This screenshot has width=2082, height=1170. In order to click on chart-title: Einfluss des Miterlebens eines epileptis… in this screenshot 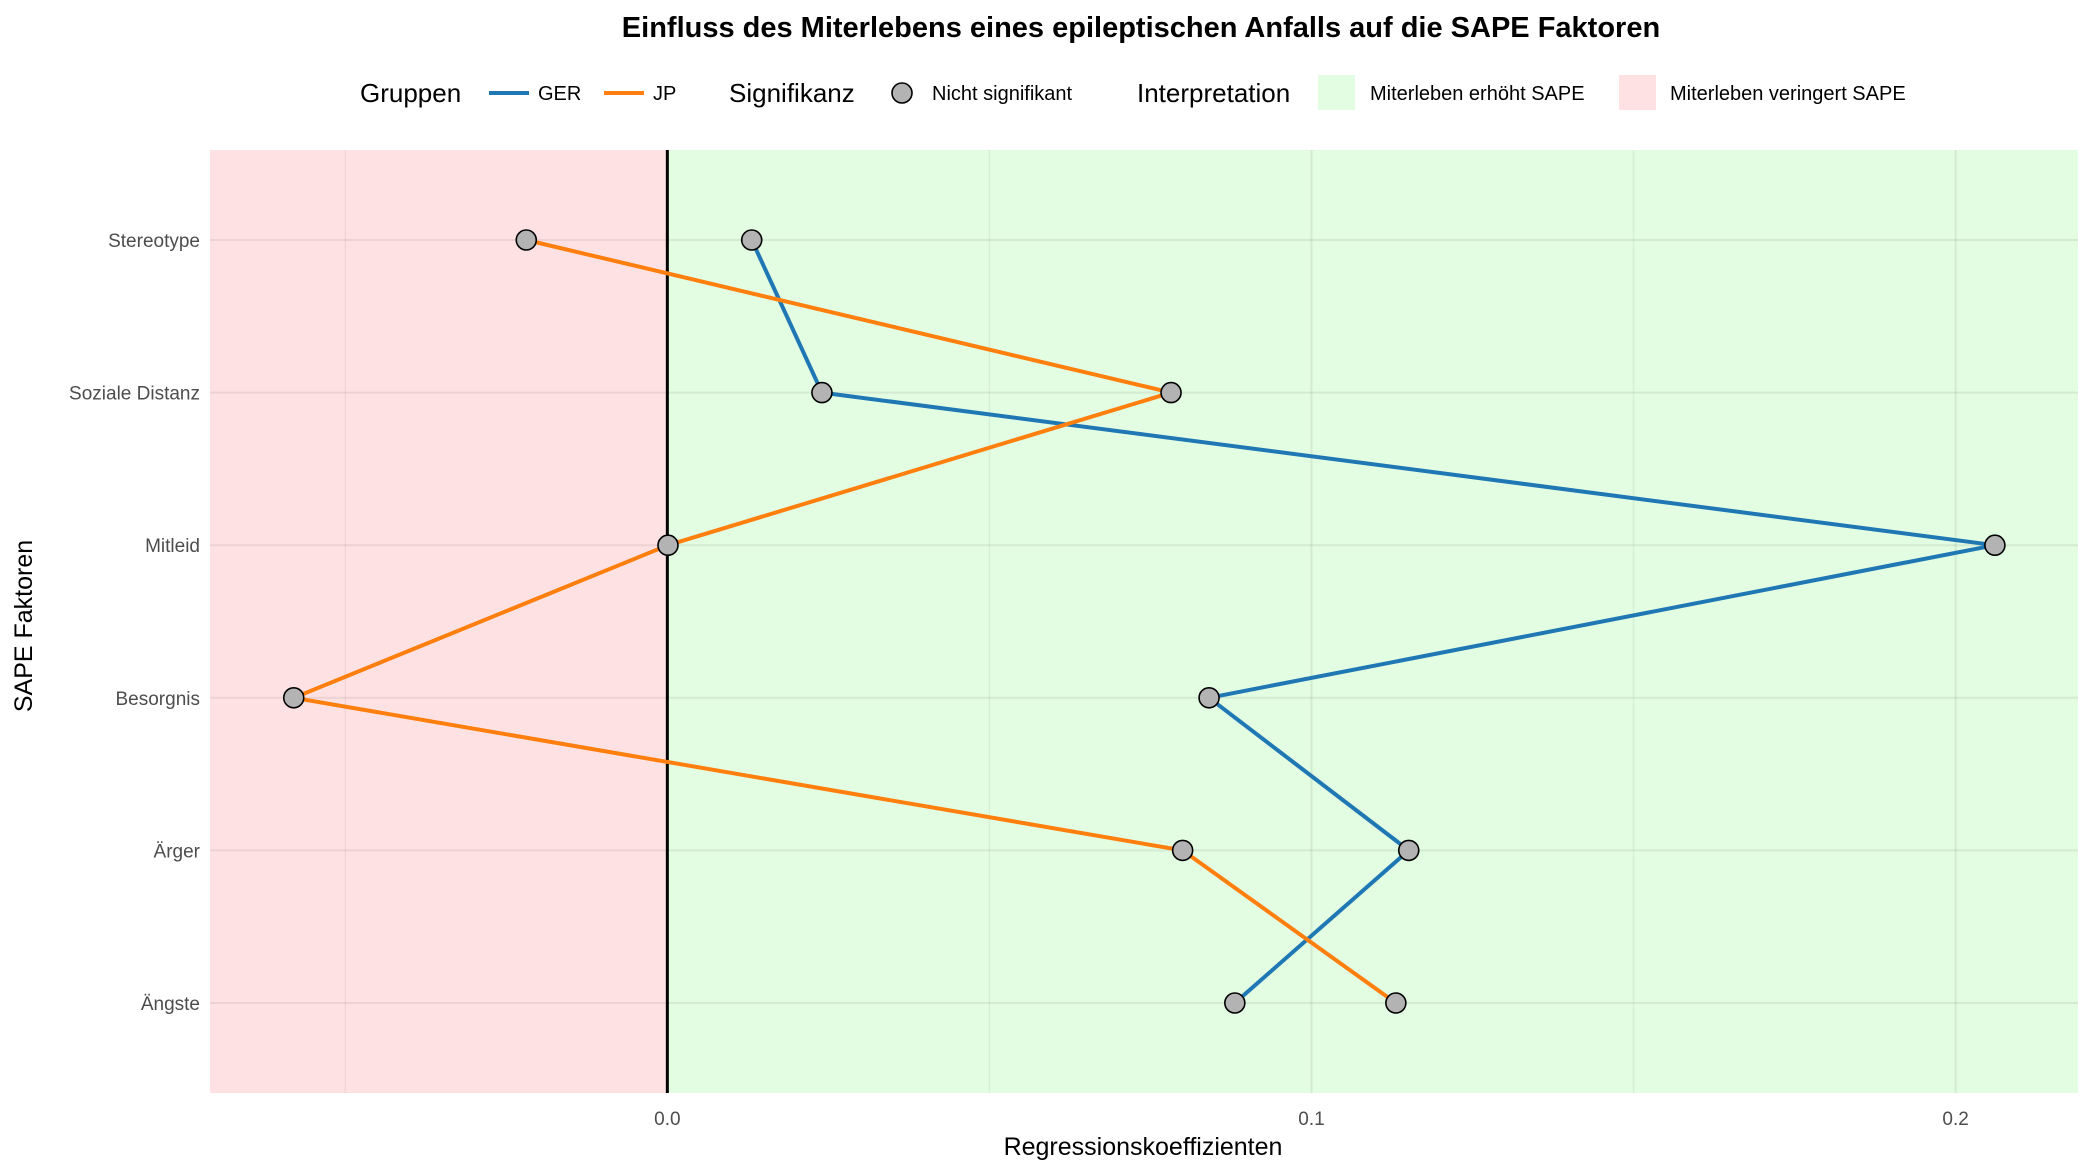, I will do `click(1141, 28)`.